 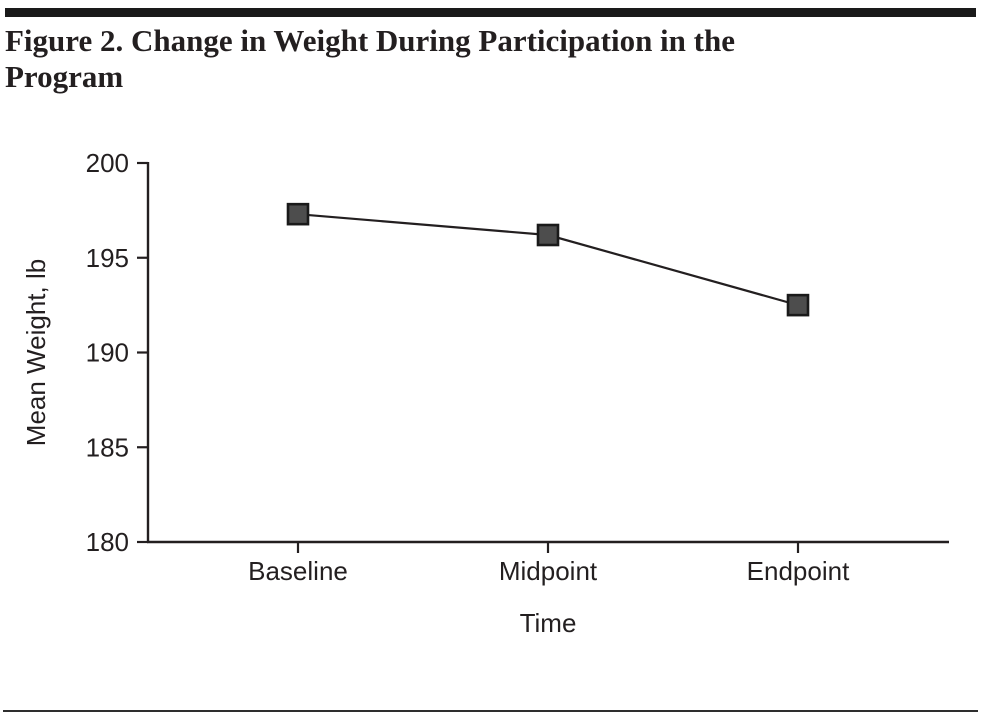 I want to click on y-axis-title: Mean Weight, lb, so click(x=36, y=352).